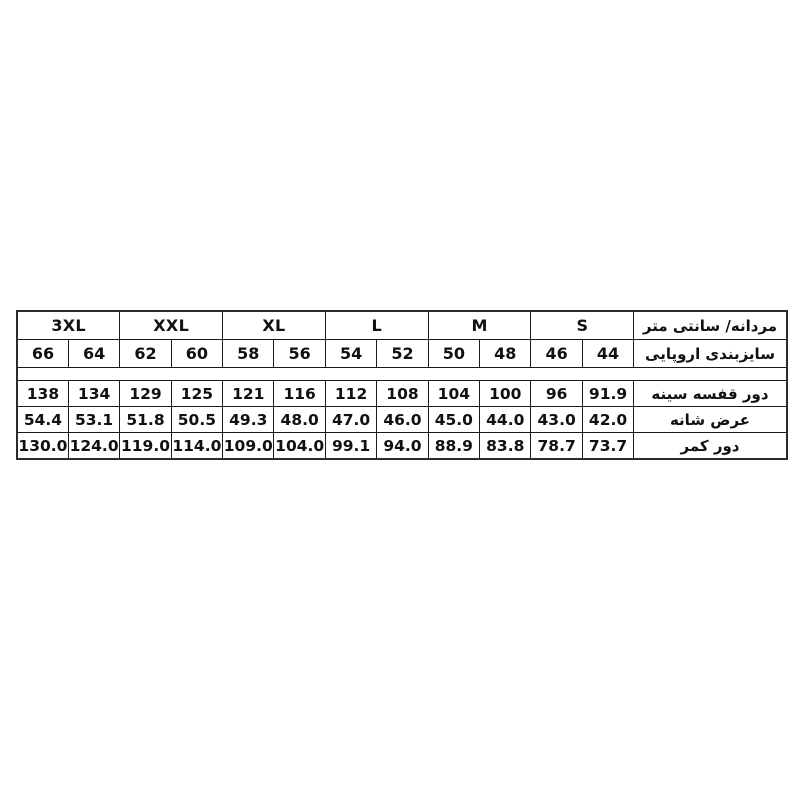  I want to click on euro-size-cell: 66, so click(42, 353).